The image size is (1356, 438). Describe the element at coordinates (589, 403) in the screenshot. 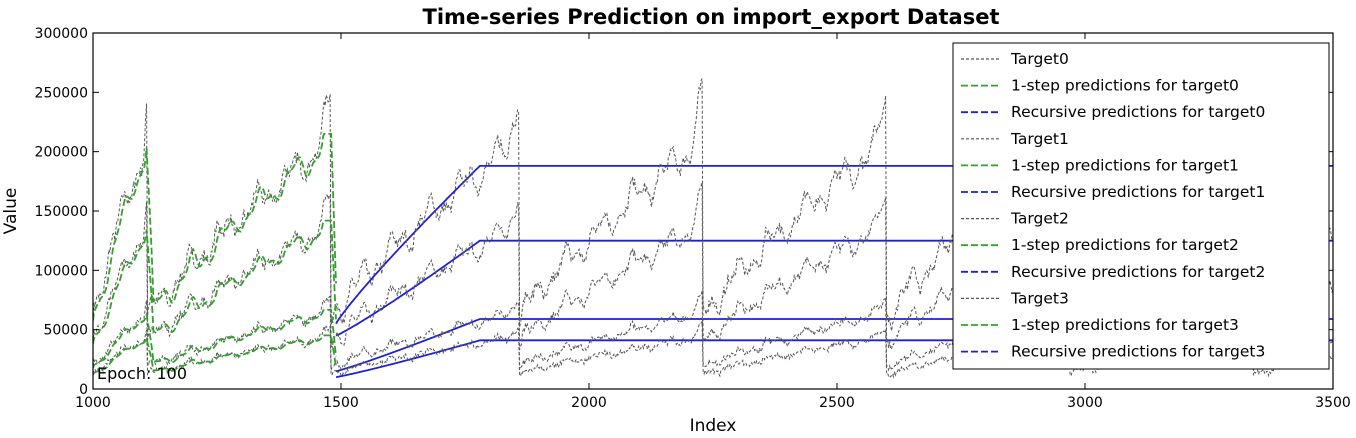

I see `x-tick-label: 2000` at that location.